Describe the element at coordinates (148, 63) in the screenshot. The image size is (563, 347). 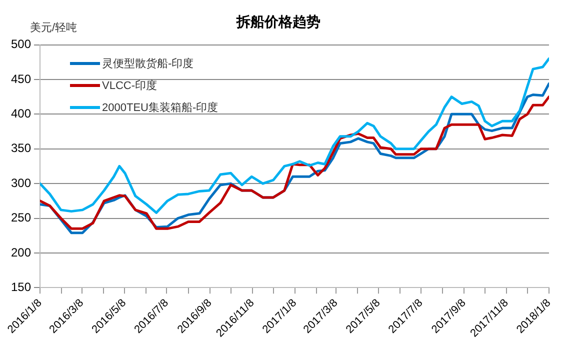
I see `legend-label: 灵便型散货船-印度` at that location.